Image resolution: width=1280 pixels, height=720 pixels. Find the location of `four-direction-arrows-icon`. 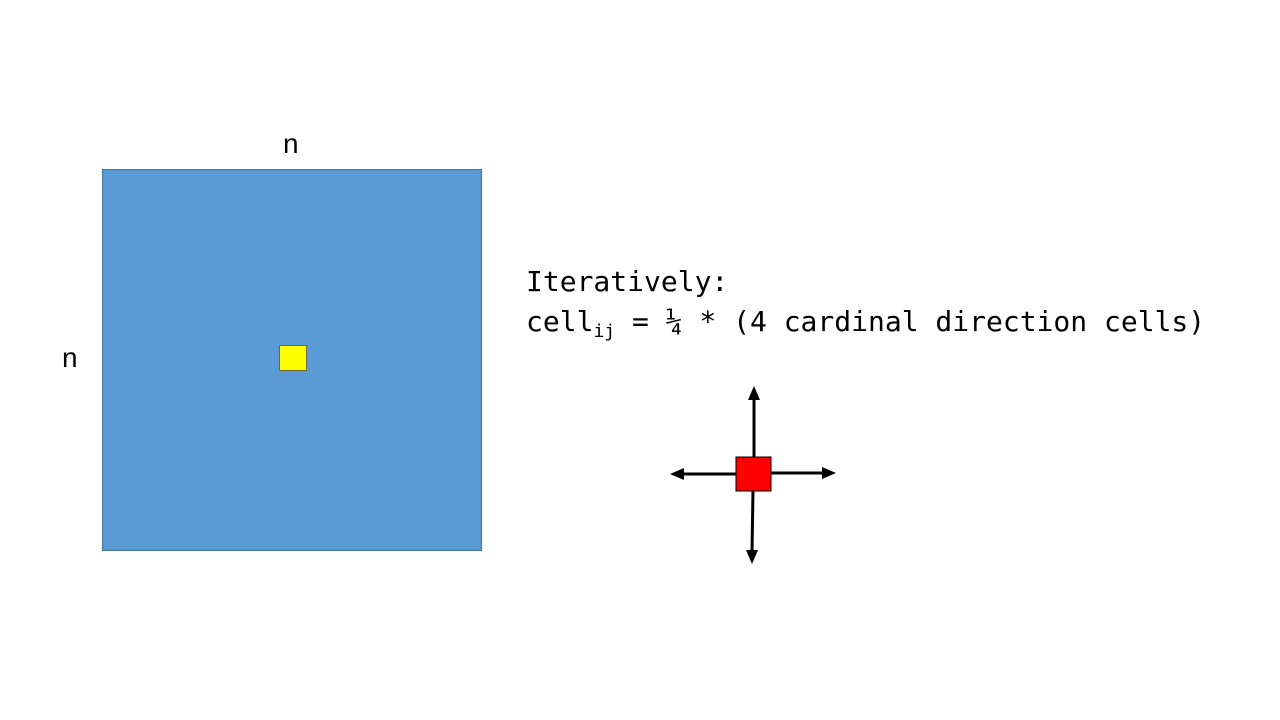

four-direction-arrows-icon is located at coordinates (753, 475).